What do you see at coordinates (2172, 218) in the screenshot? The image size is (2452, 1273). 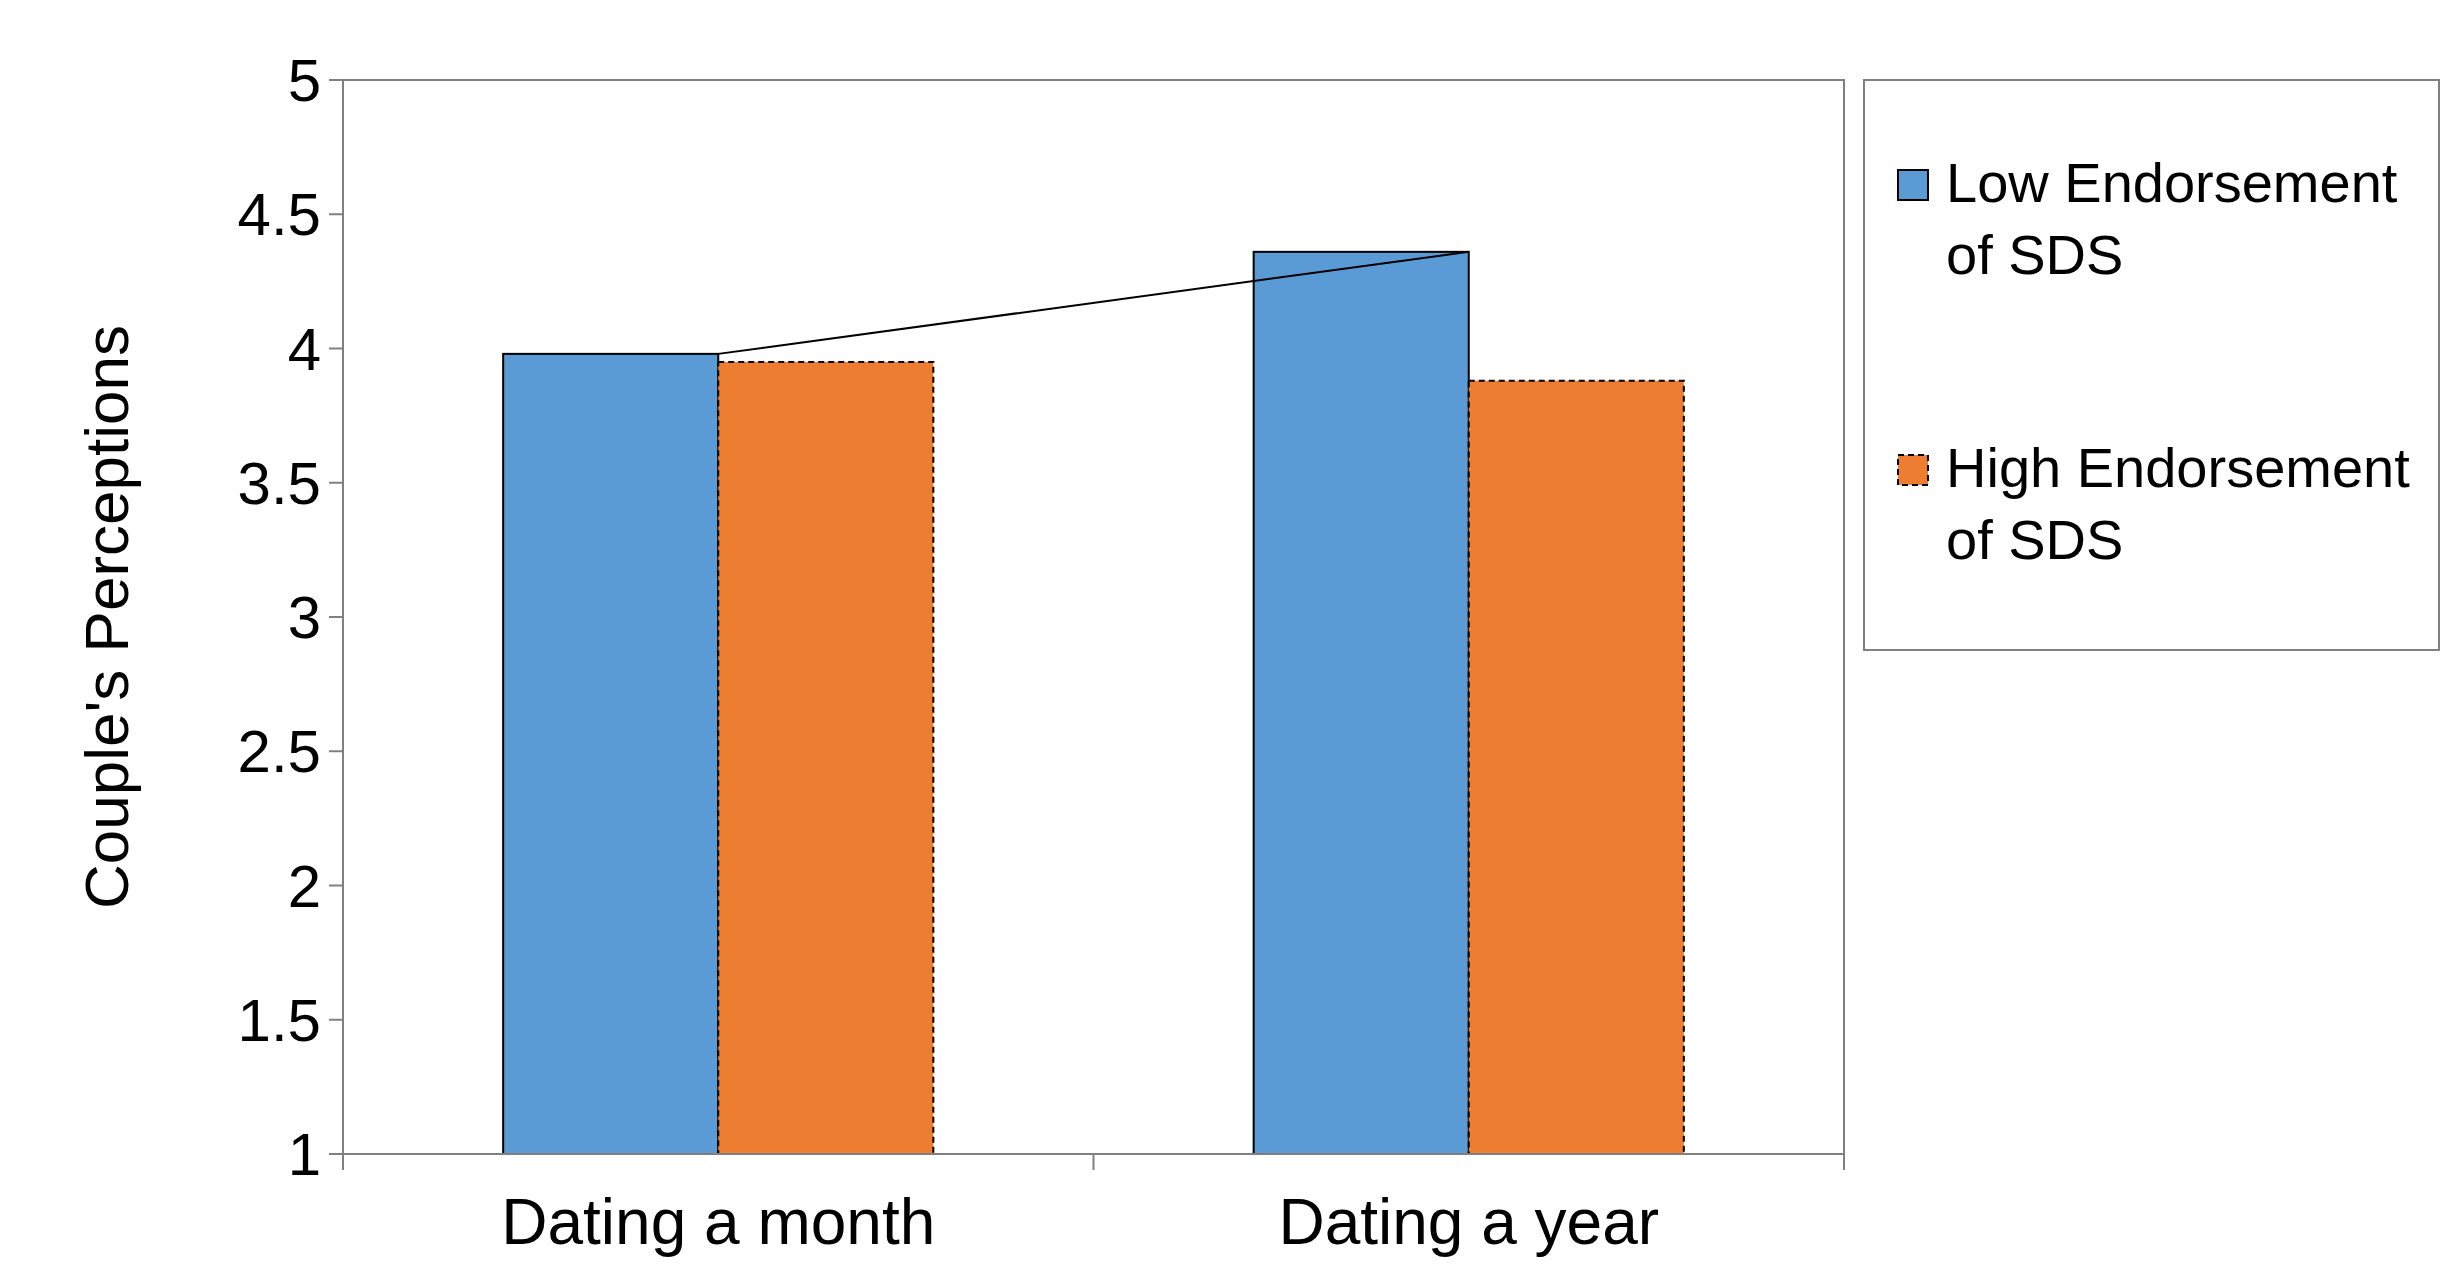 I see `legend-label: Low Endorsement of SDS` at bounding box center [2172, 218].